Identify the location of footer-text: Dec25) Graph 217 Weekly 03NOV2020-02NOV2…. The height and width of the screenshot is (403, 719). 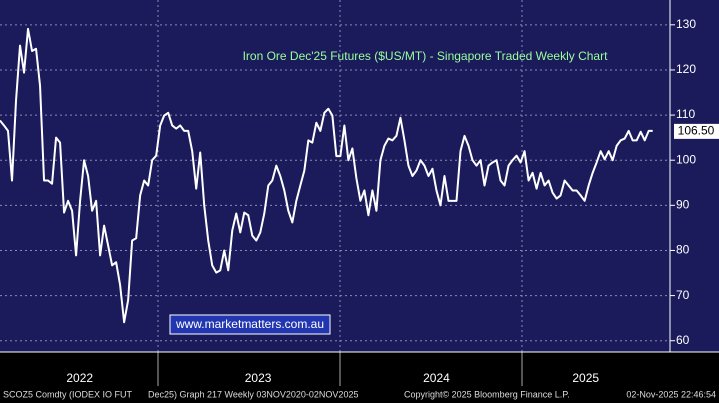
(253, 394).